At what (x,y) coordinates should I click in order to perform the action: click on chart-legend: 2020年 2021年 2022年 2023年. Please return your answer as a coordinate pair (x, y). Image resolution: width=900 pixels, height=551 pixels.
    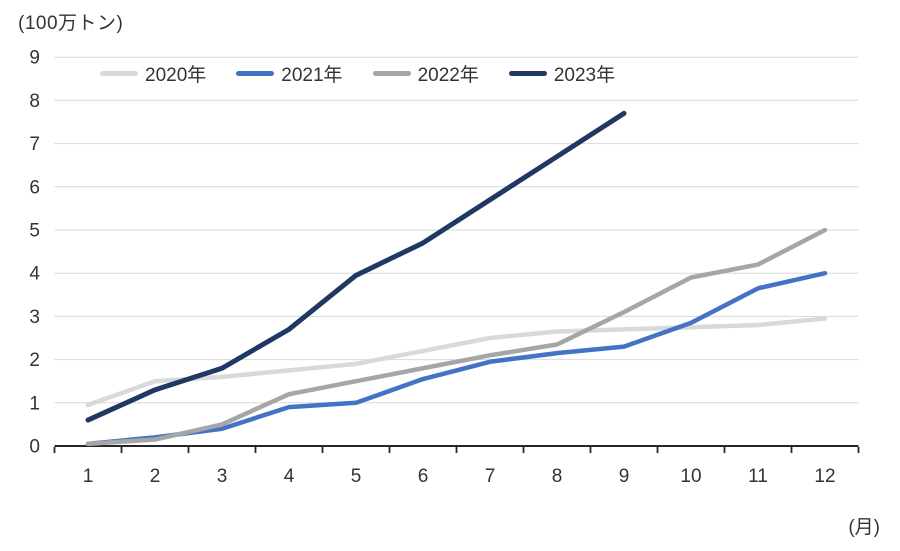
    Looking at the image, I should click on (357, 73).